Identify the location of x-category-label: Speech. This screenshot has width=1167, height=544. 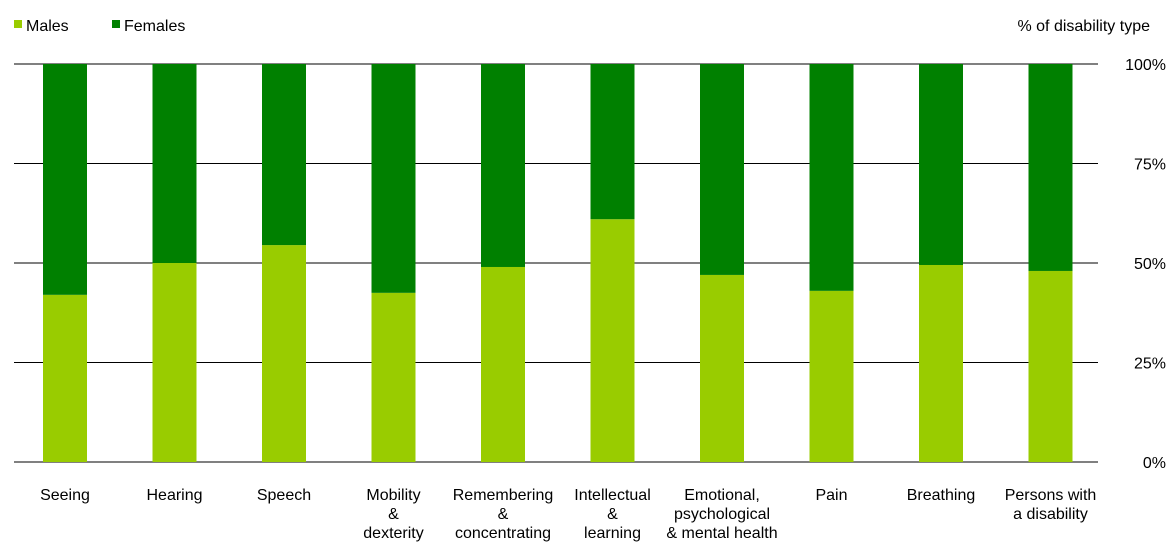
(284, 495).